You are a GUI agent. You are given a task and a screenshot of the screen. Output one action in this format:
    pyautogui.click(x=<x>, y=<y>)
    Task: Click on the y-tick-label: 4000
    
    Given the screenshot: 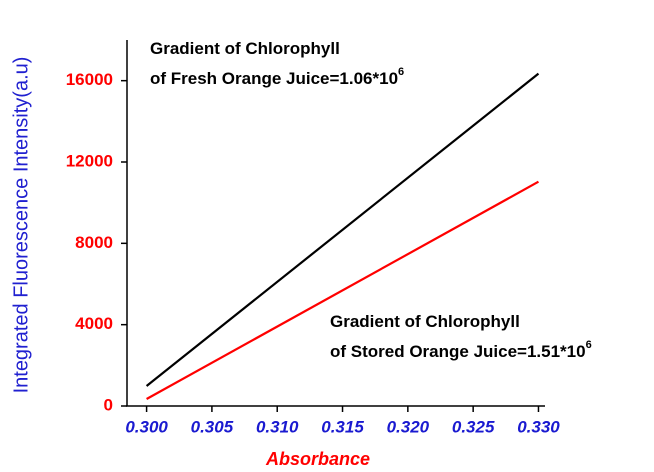 What is the action you would take?
    pyautogui.click(x=94, y=323)
    